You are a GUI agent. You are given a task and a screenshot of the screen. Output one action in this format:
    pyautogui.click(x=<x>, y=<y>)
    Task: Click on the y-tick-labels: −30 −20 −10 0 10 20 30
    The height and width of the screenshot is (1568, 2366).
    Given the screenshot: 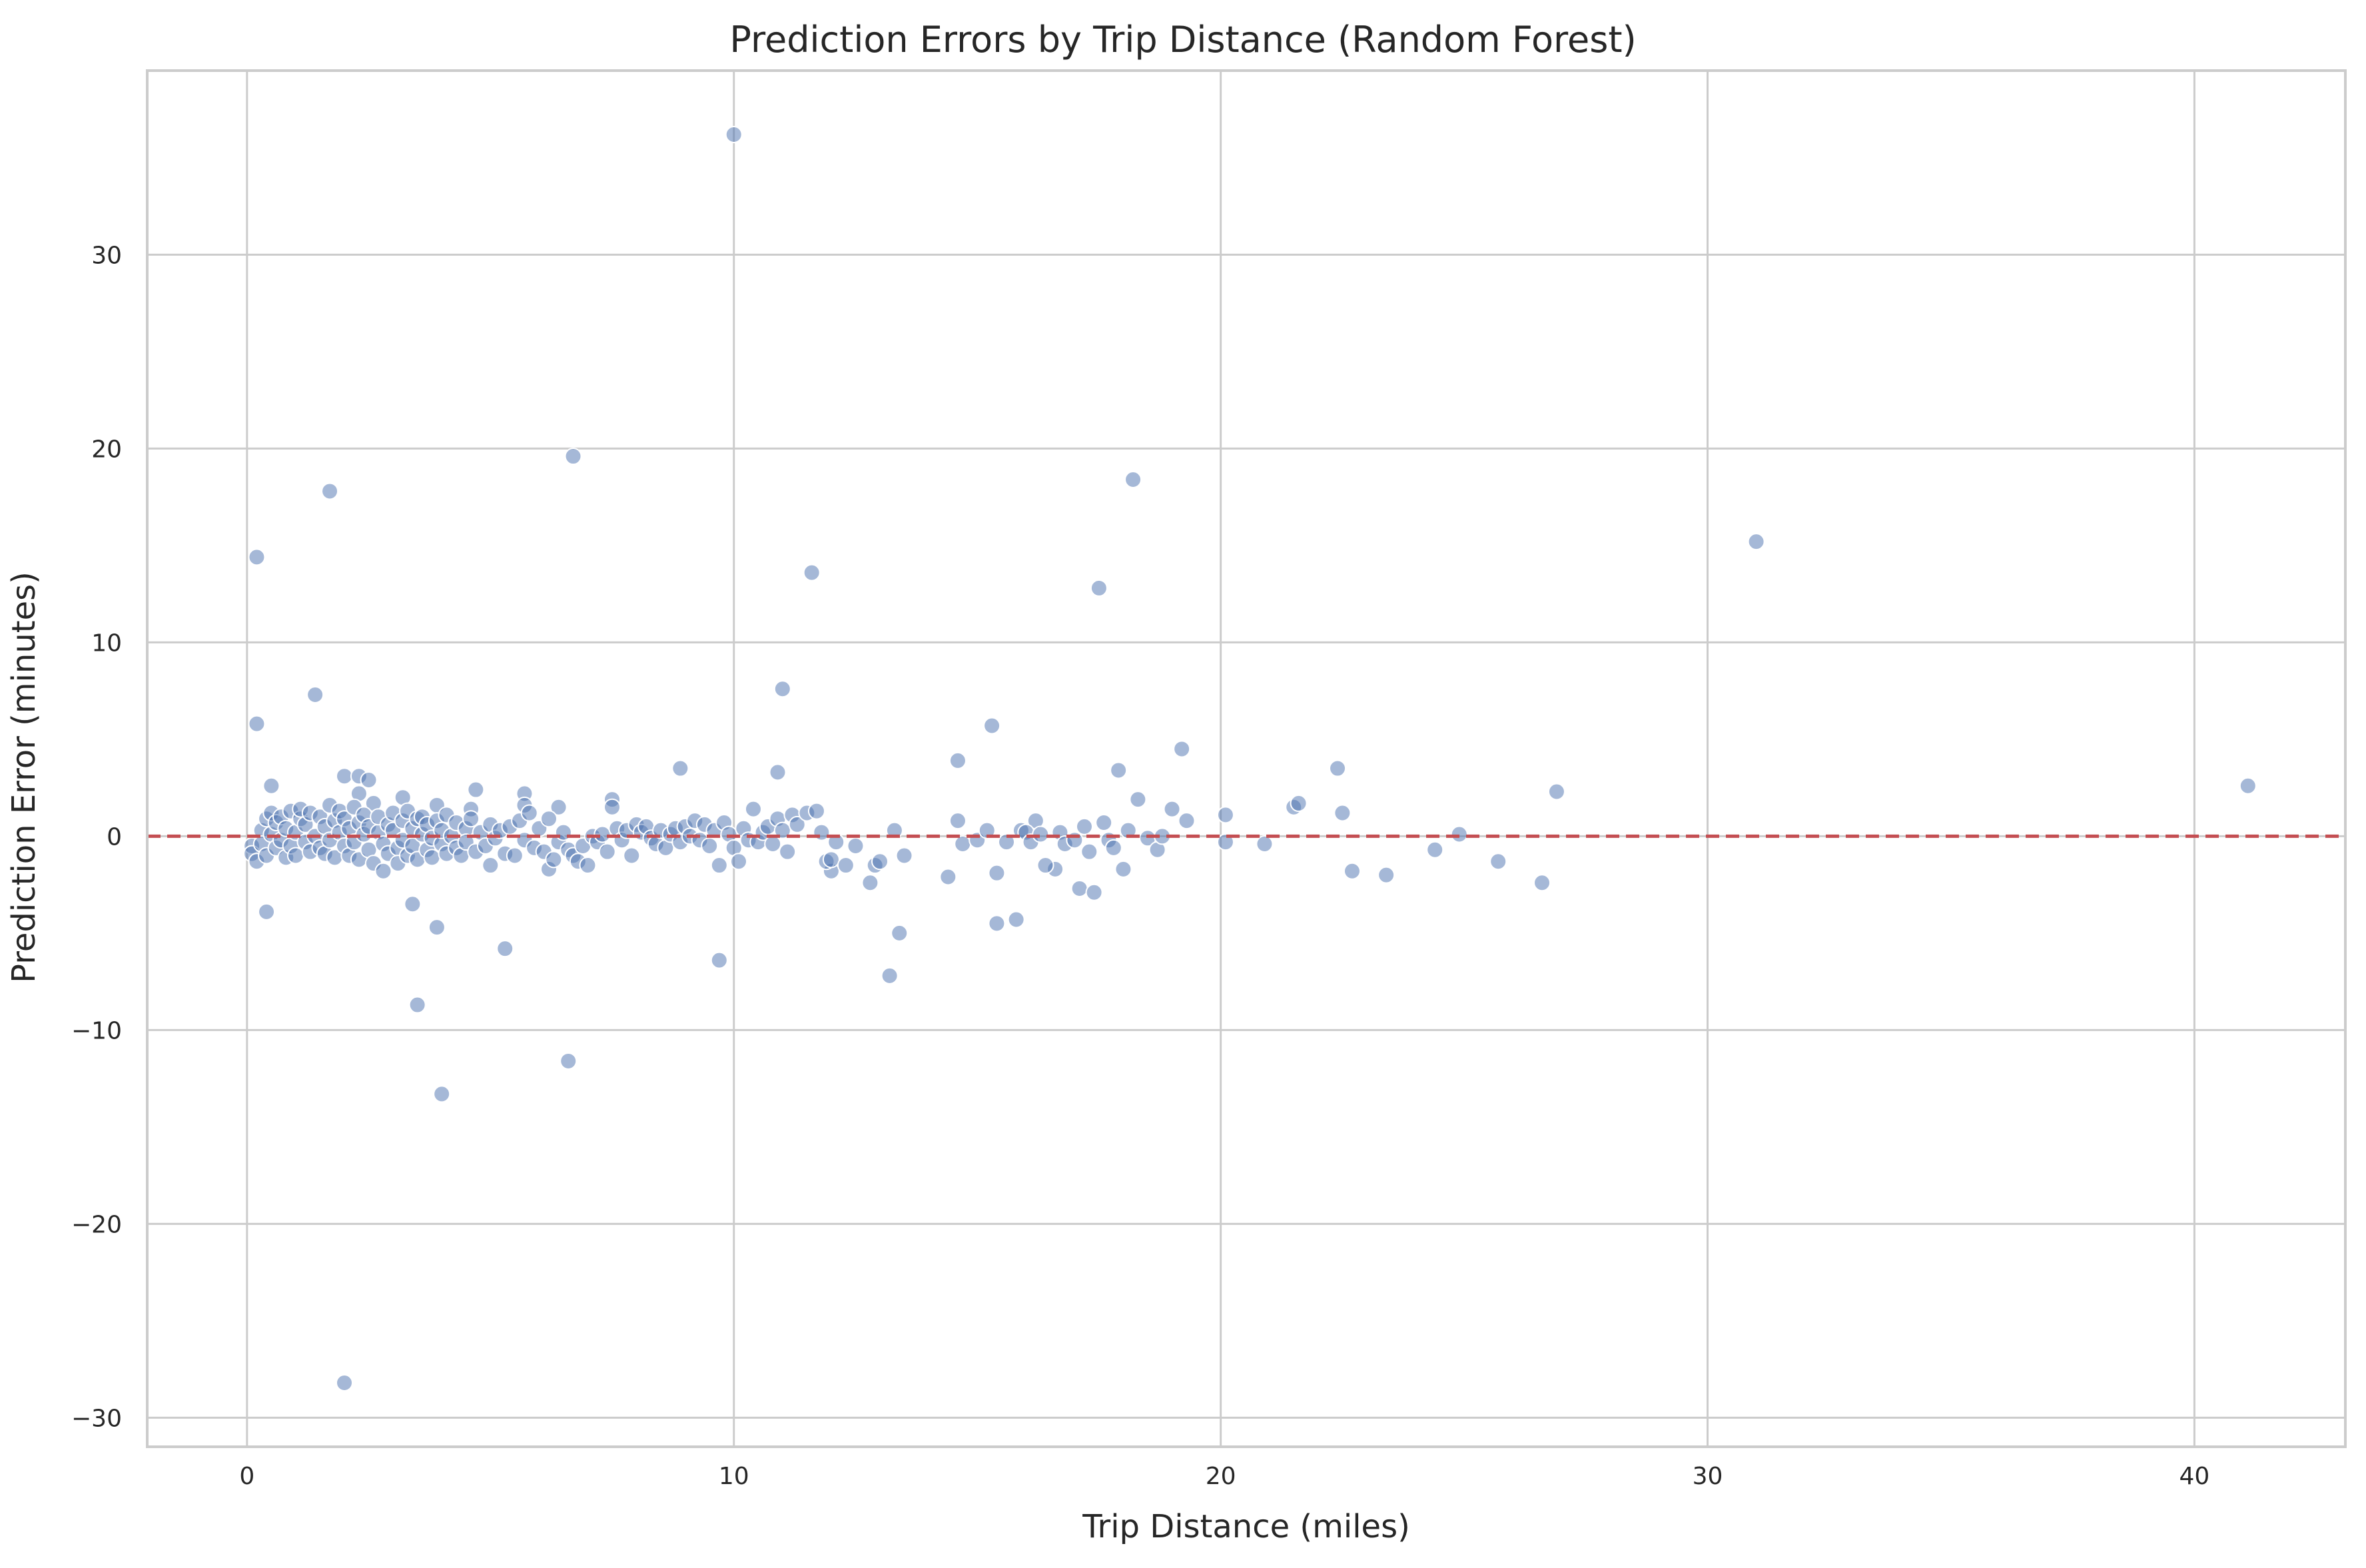 What is the action you would take?
    pyautogui.click(x=96, y=837)
    